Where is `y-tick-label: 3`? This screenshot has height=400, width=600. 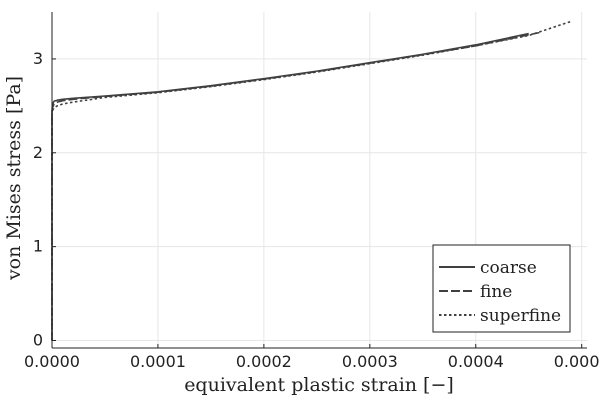
y-tick-label: 3 is located at coordinates (38, 58).